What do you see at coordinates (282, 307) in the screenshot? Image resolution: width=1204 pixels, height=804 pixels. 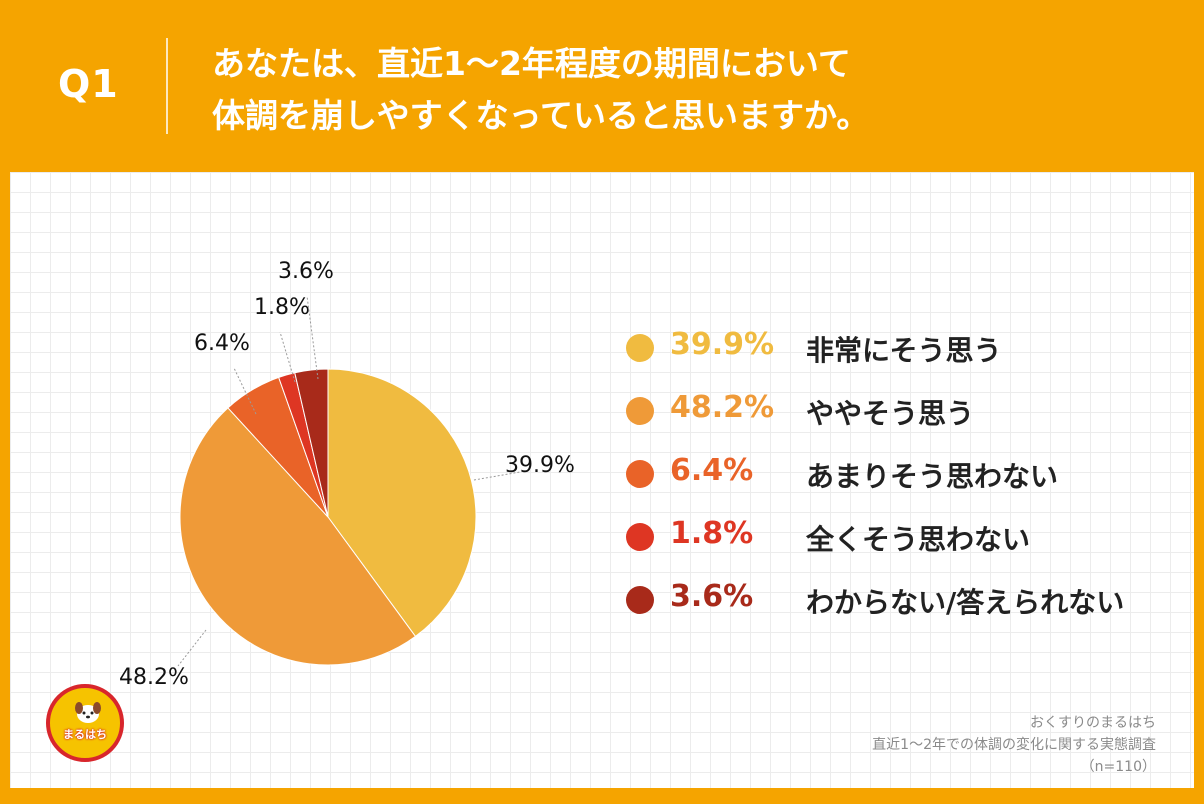 I see `data-label-4: 1.8%` at bounding box center [282, 307].